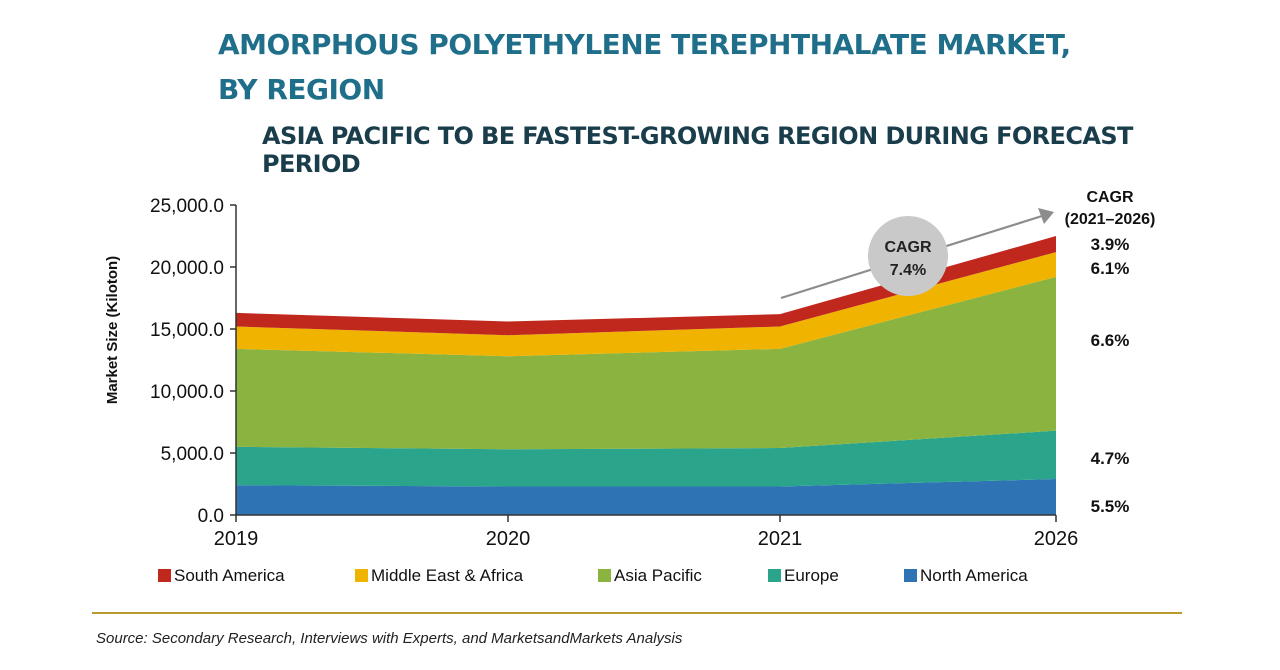 This screenshot has height=670, width=1280. Describe the element at coordinates (780, 539) in the screenshot. I see `x-tick-label: 2021` at that location.